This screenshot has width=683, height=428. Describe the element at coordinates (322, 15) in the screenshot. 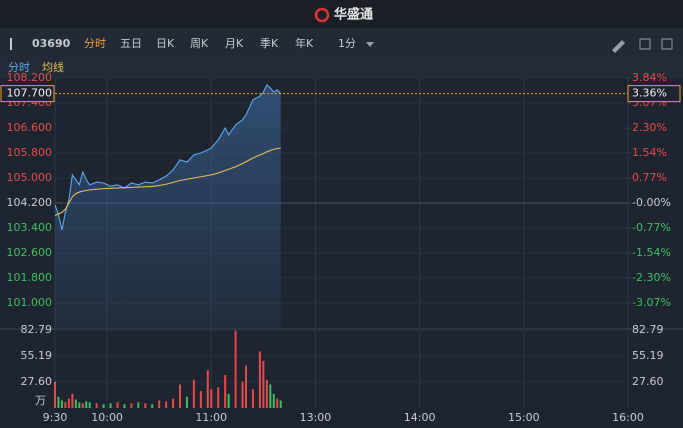

I see `logo-icon` at that location.